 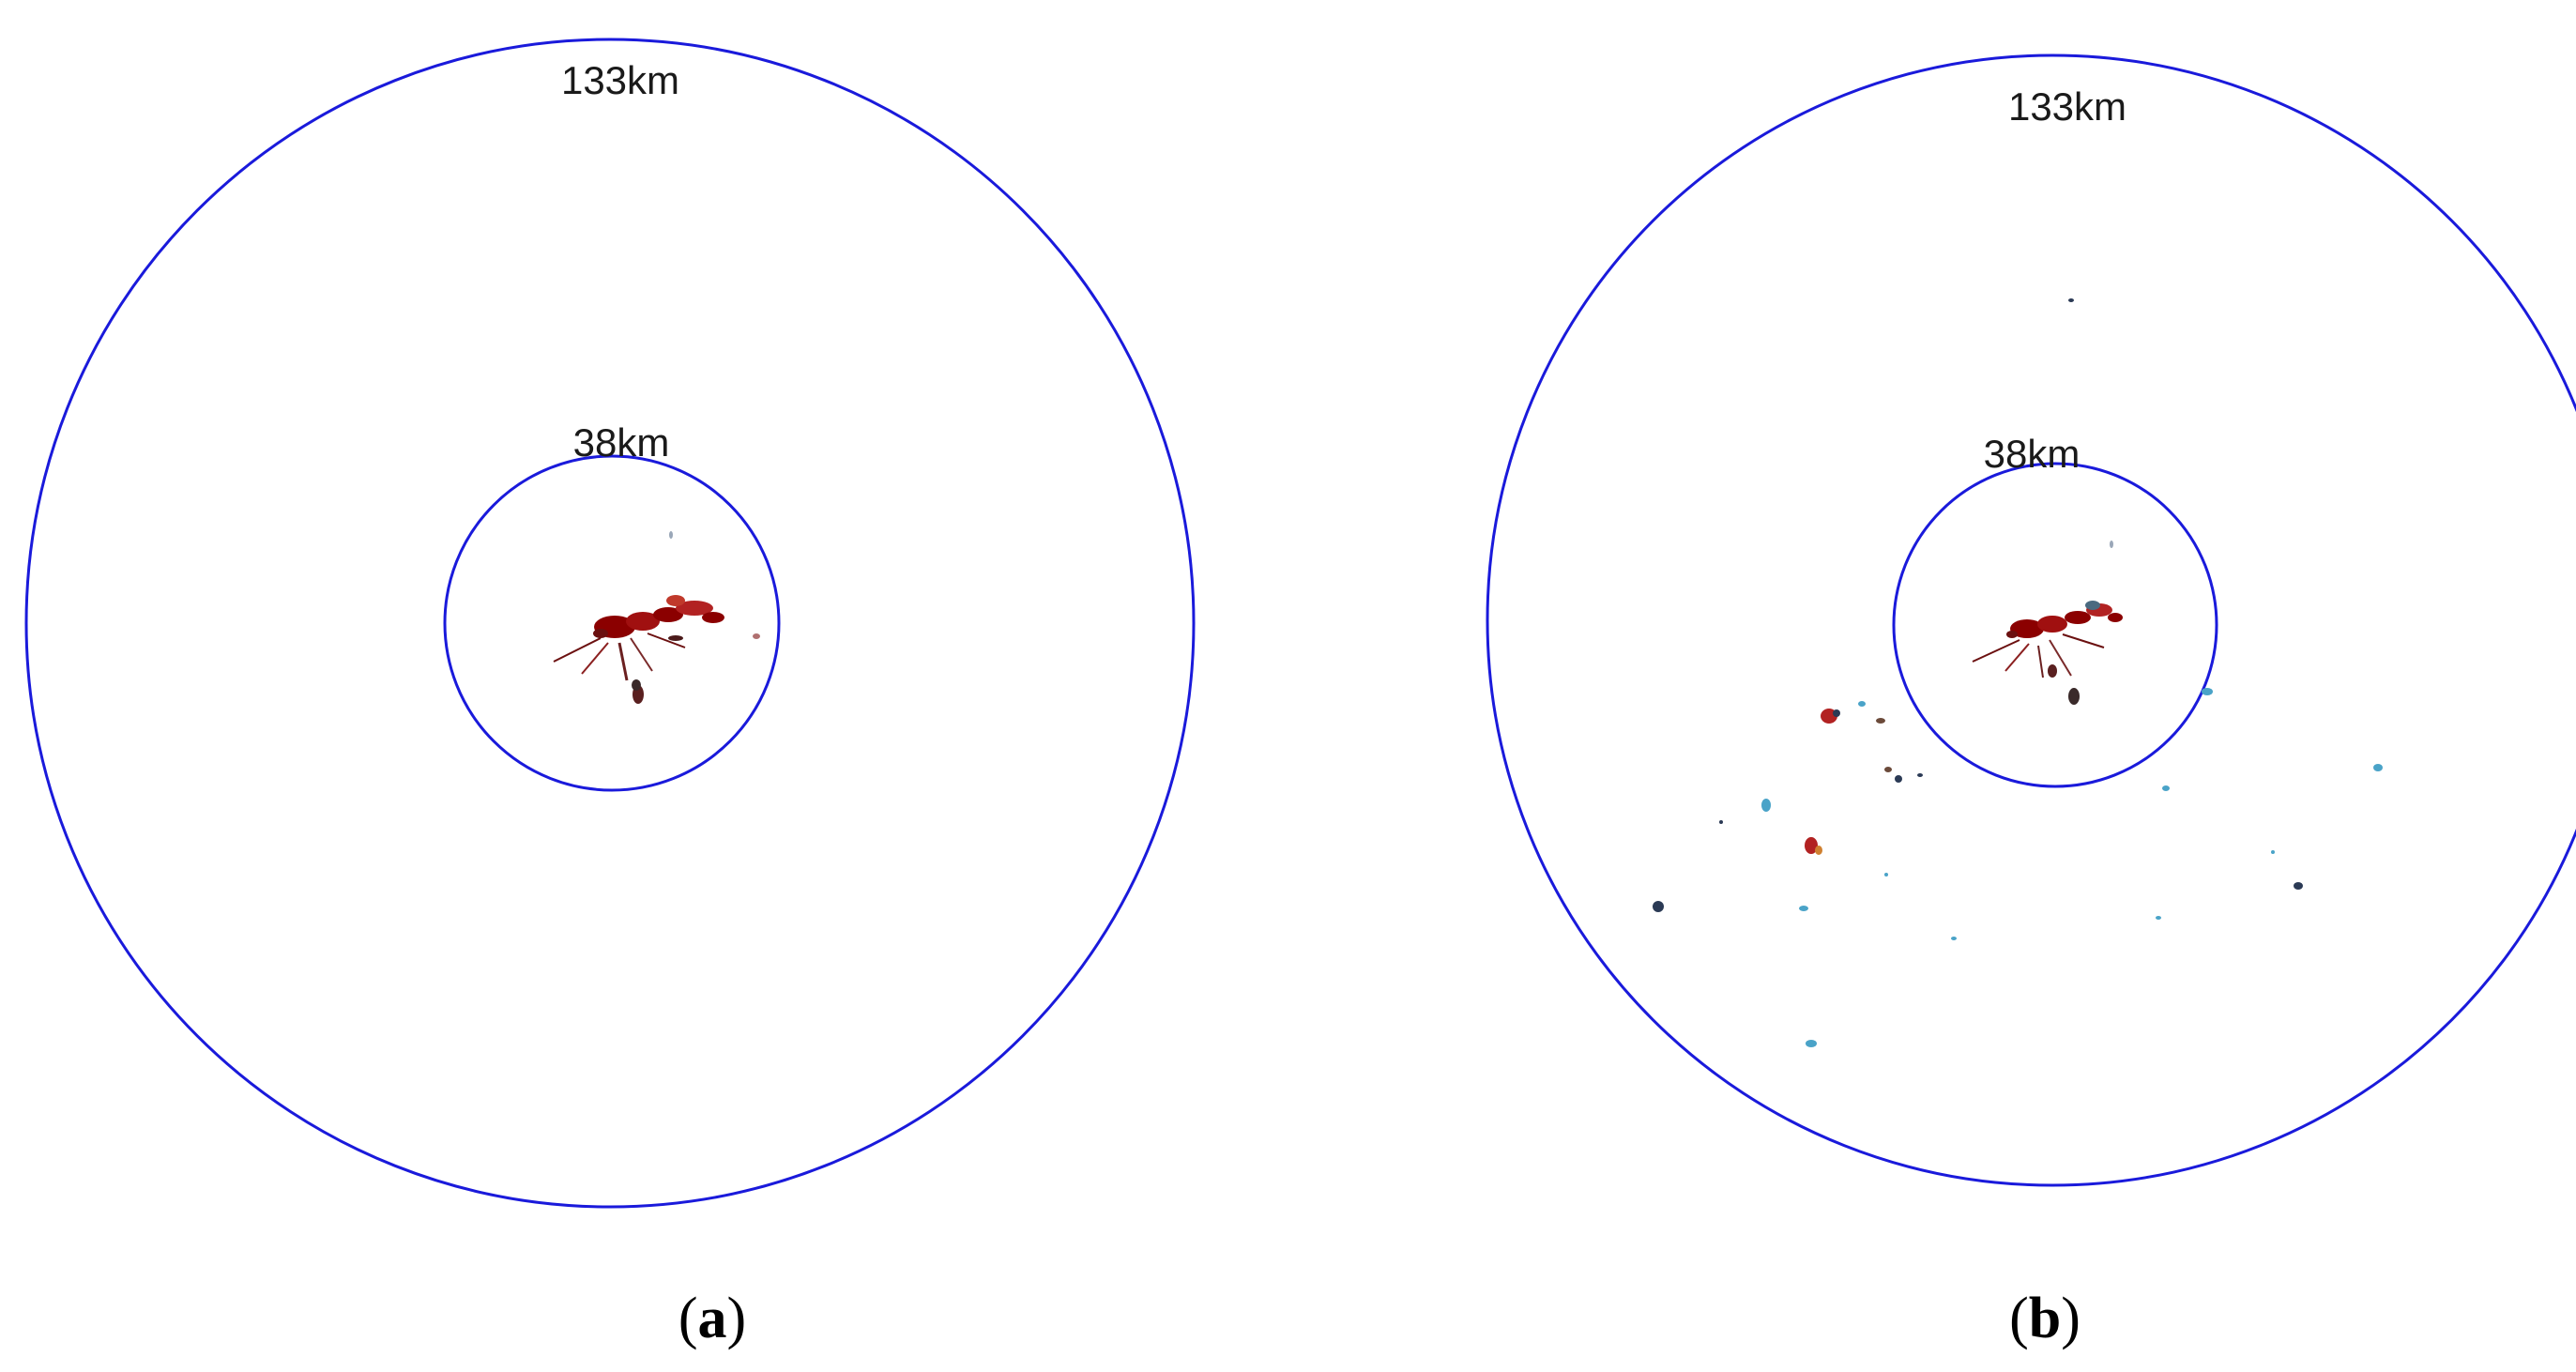 What do you see at coordinates (656, 617) in the screenshot?
I see `echo-cluster-a` at bounding box center [656, 617].